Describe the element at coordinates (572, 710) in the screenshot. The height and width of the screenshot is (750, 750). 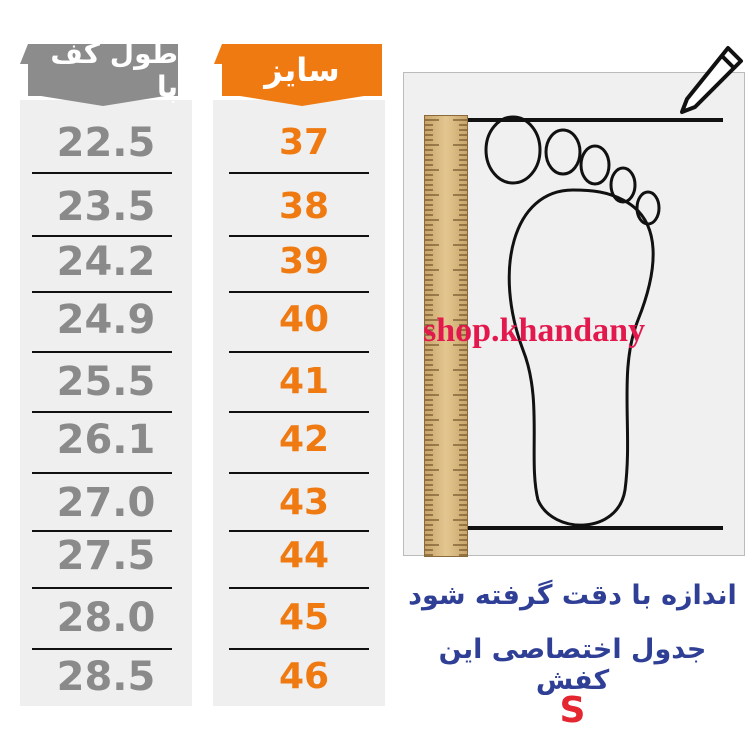
I see `size-code: S` at that location.